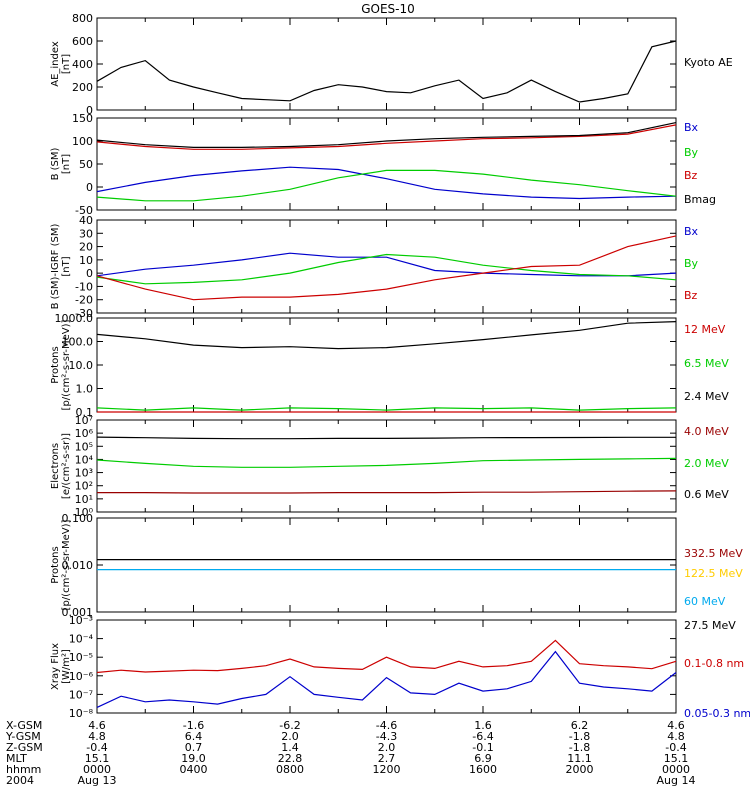 The height and width of the screenshot is (800, 750). What do you see at coordinates (81, 365) in the screenshot?
I see `y-tick-label: 10.0` at bounding box center [81, 365].